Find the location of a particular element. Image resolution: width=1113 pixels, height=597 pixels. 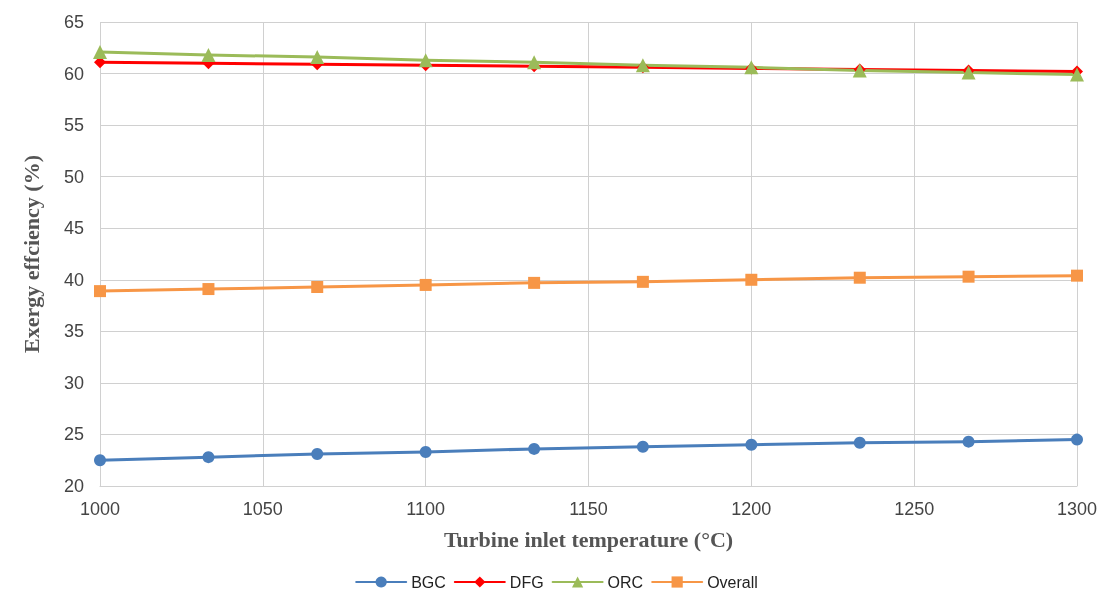

x-tick-label: 1150 is located at coordinates (588, 509).